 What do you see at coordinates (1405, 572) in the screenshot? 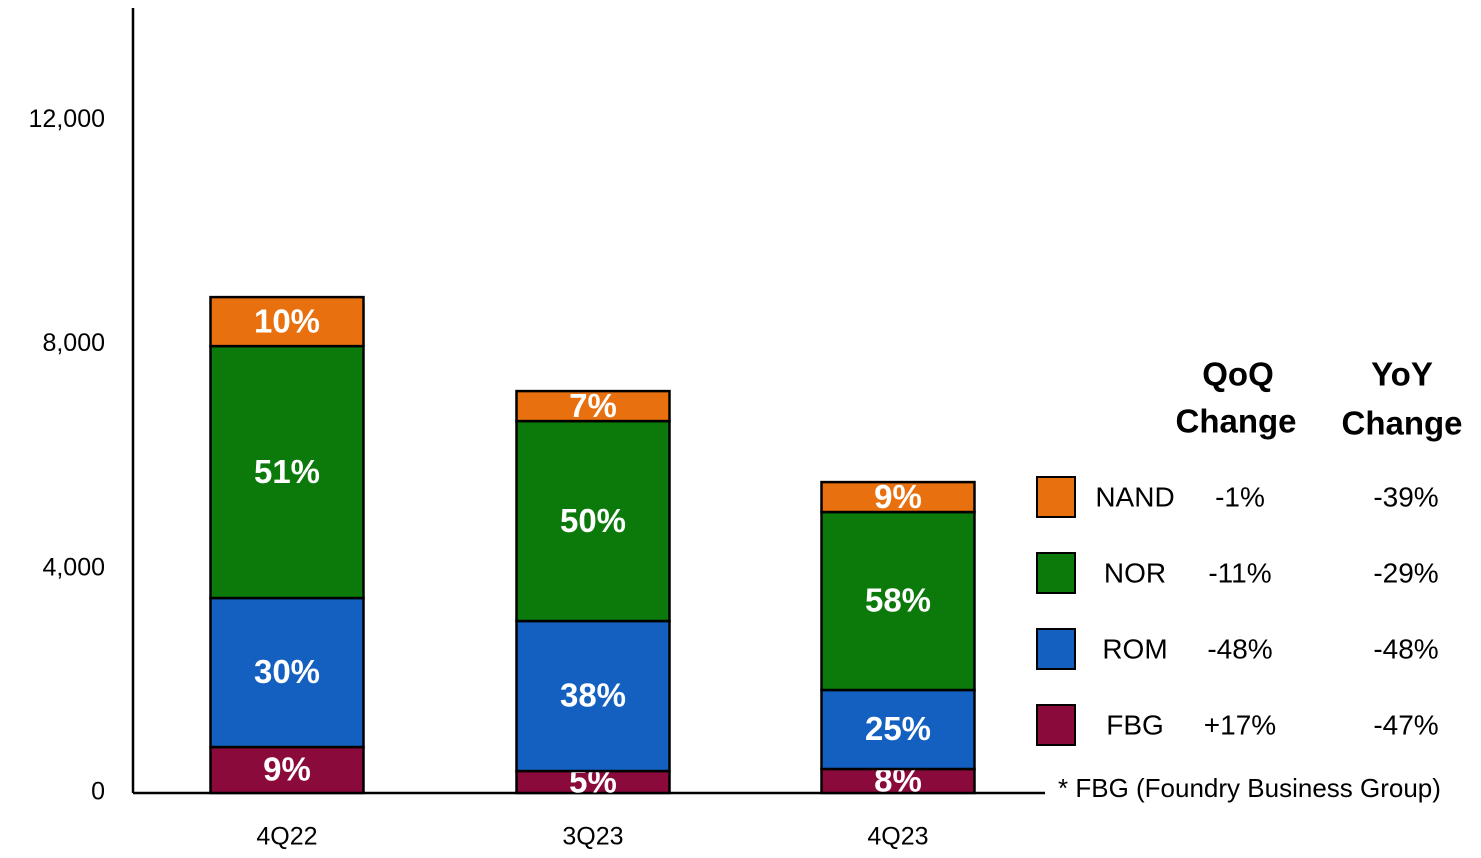
I see `yoy-value: -29%` at bounding box center [1405, 572].